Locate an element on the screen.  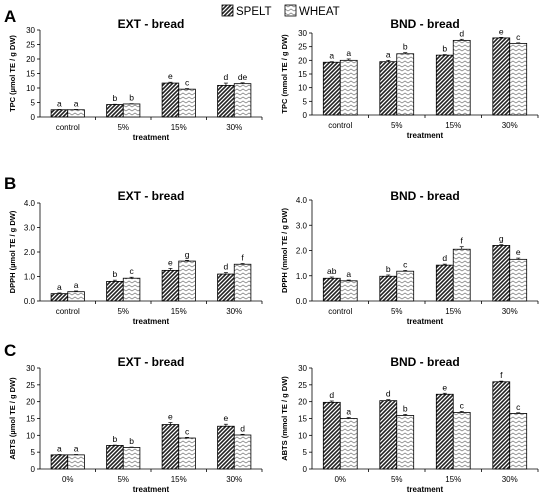
y-axis-label: DPPH (µmol TE / g DW) is located at coordinates (12, 251).